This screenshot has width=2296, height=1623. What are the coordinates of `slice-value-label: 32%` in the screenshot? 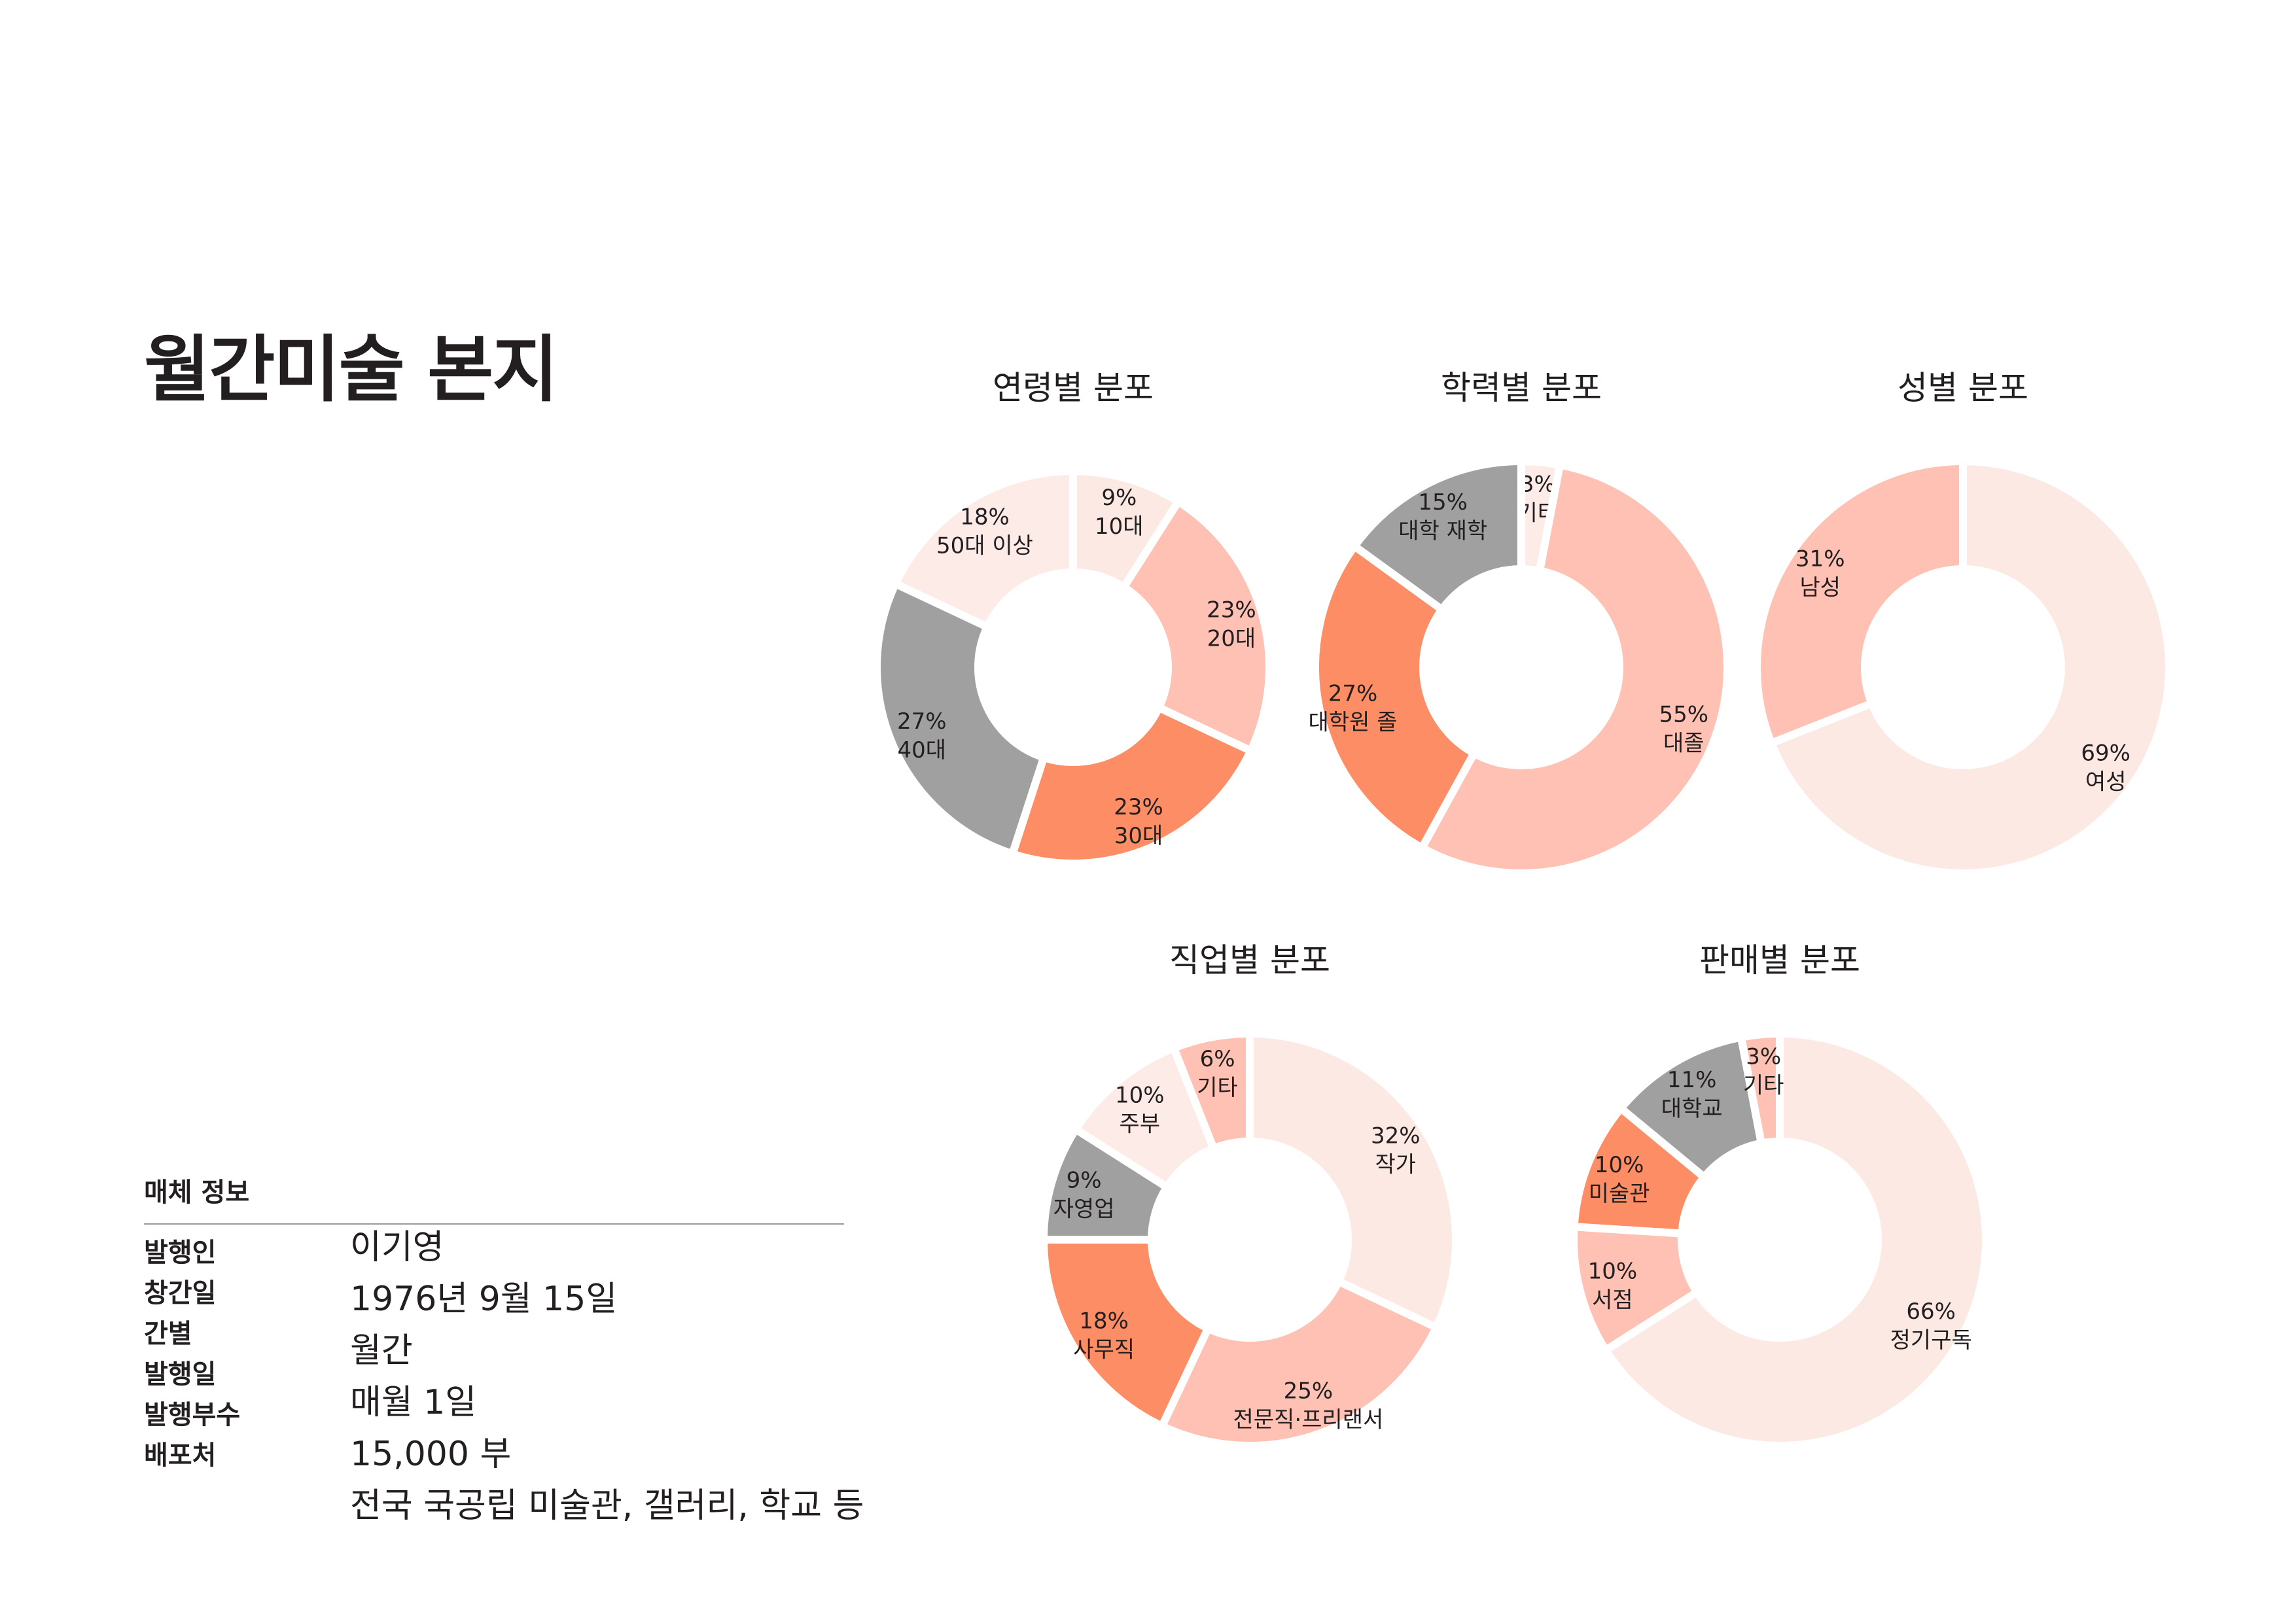 It's located at (1396, 1136).